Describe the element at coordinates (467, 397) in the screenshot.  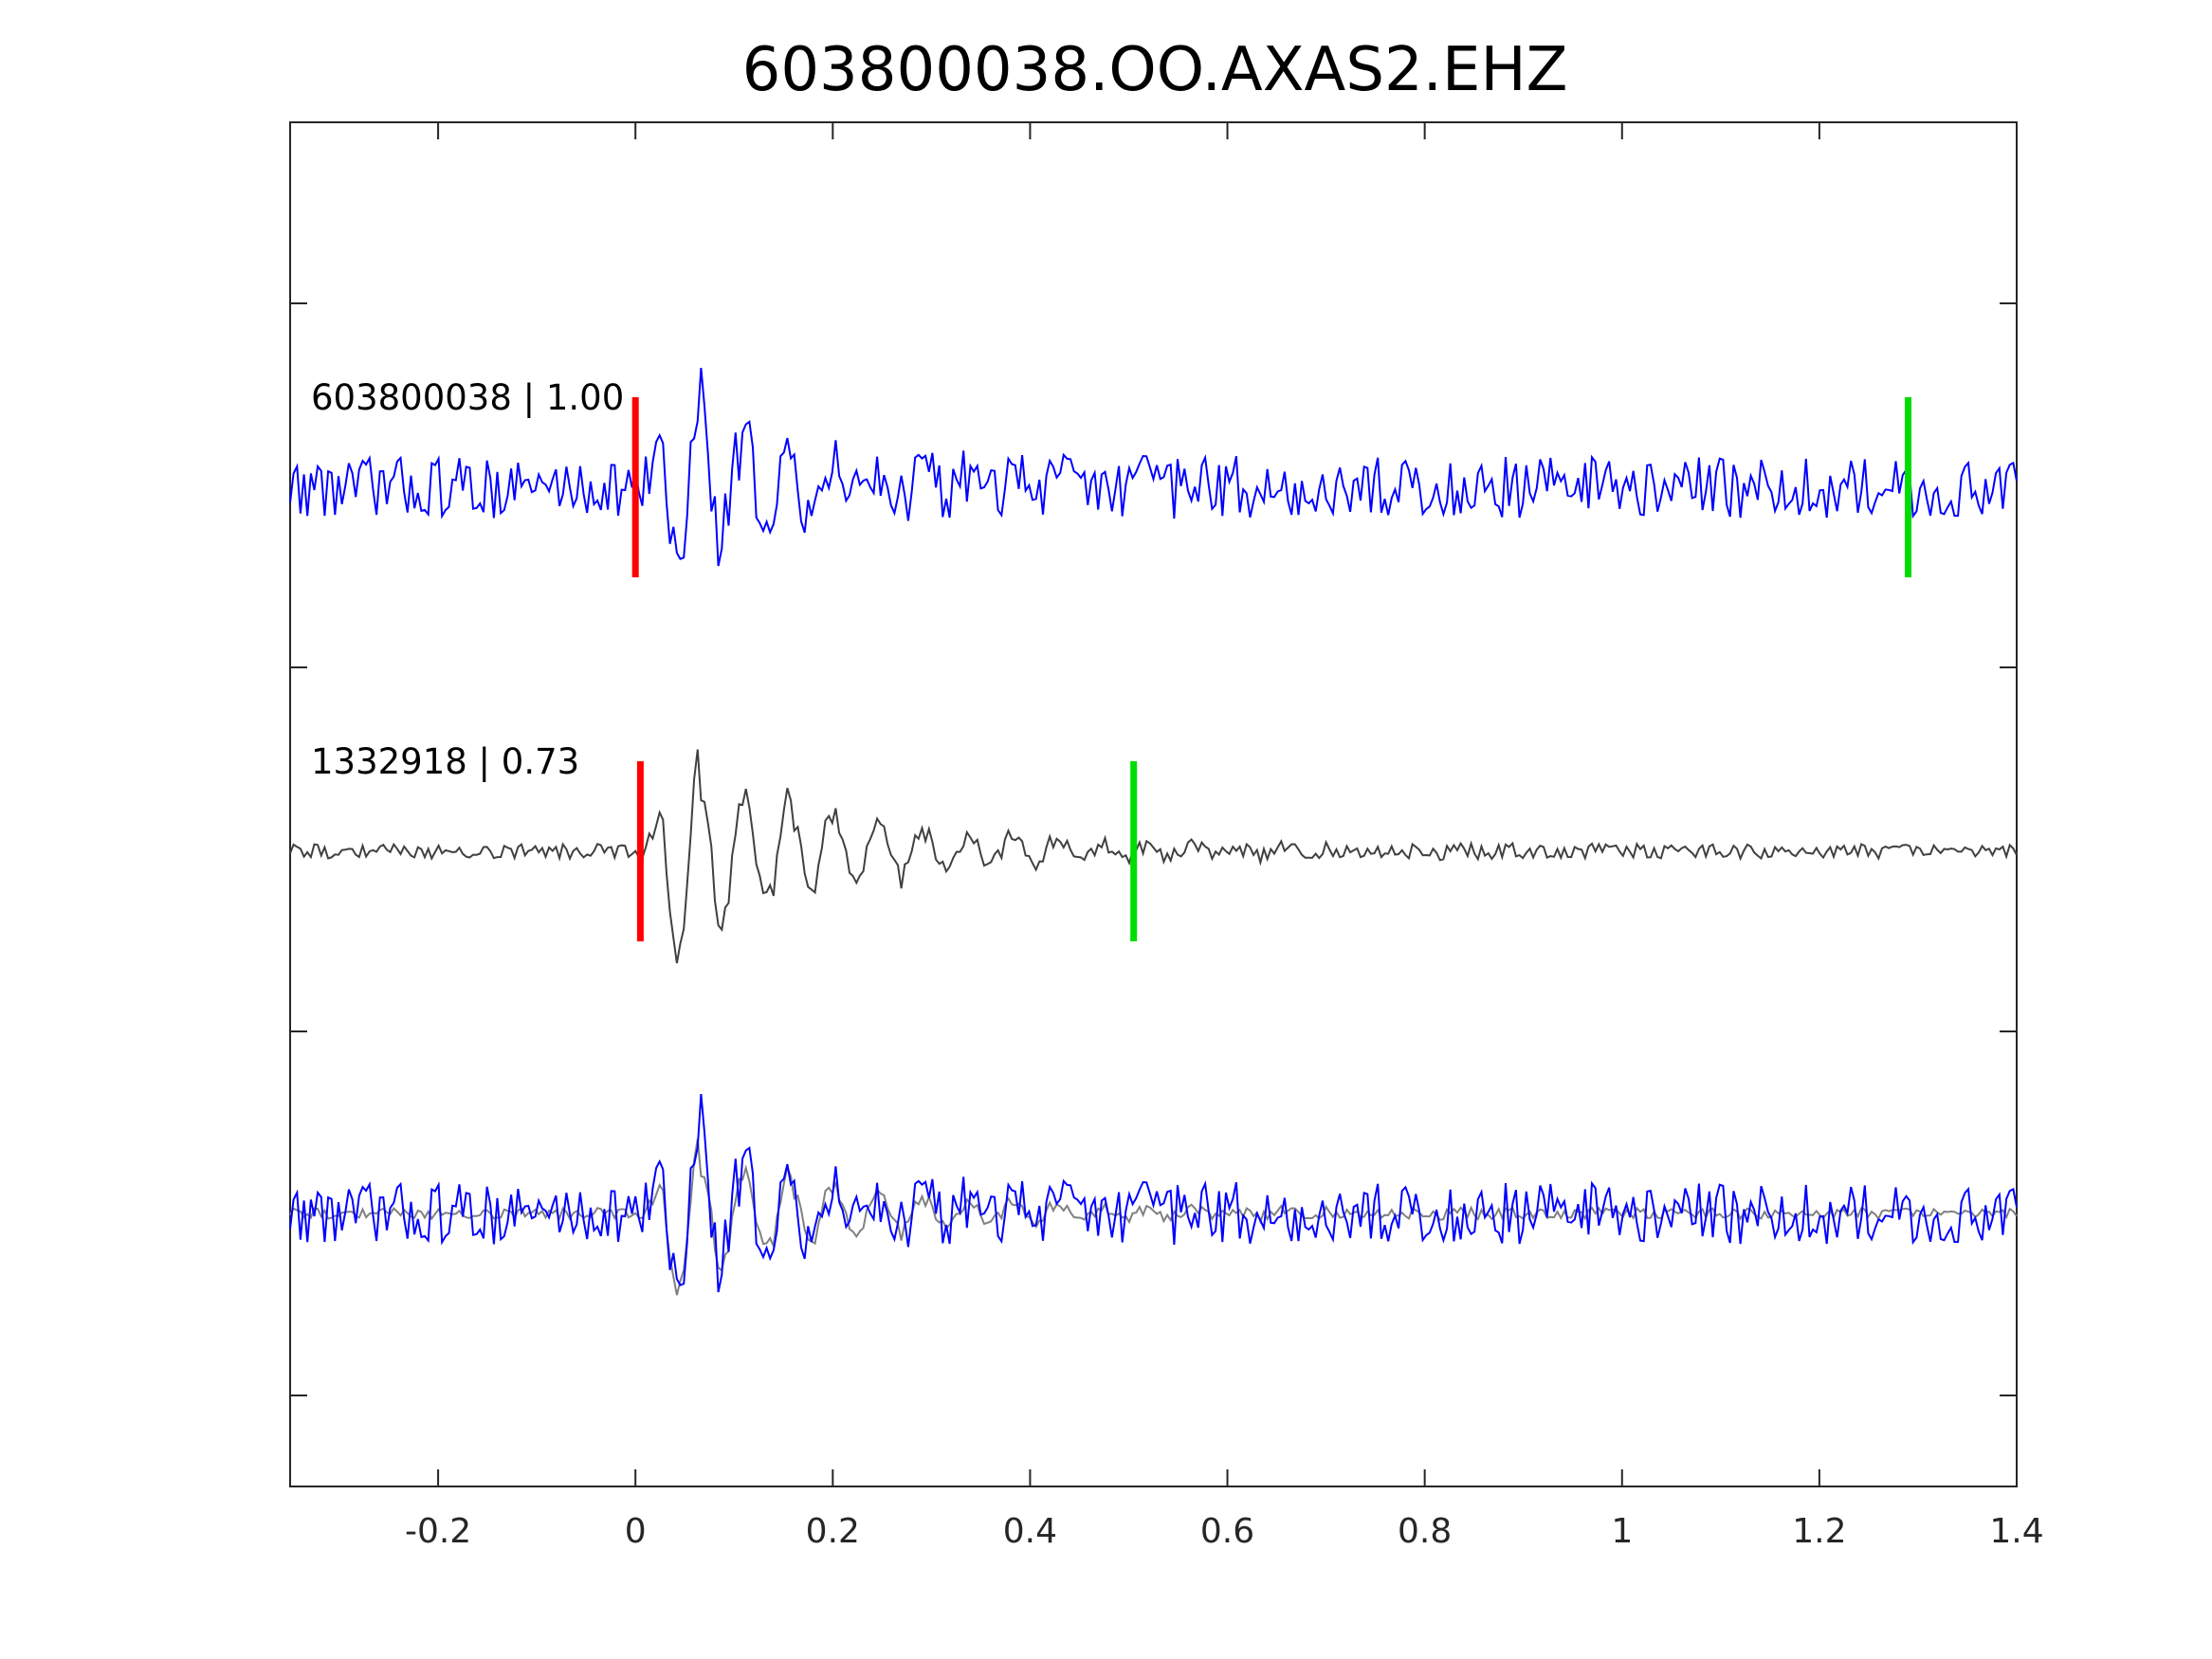
I see `trace-label: 603800038 | 1.00` at that location.